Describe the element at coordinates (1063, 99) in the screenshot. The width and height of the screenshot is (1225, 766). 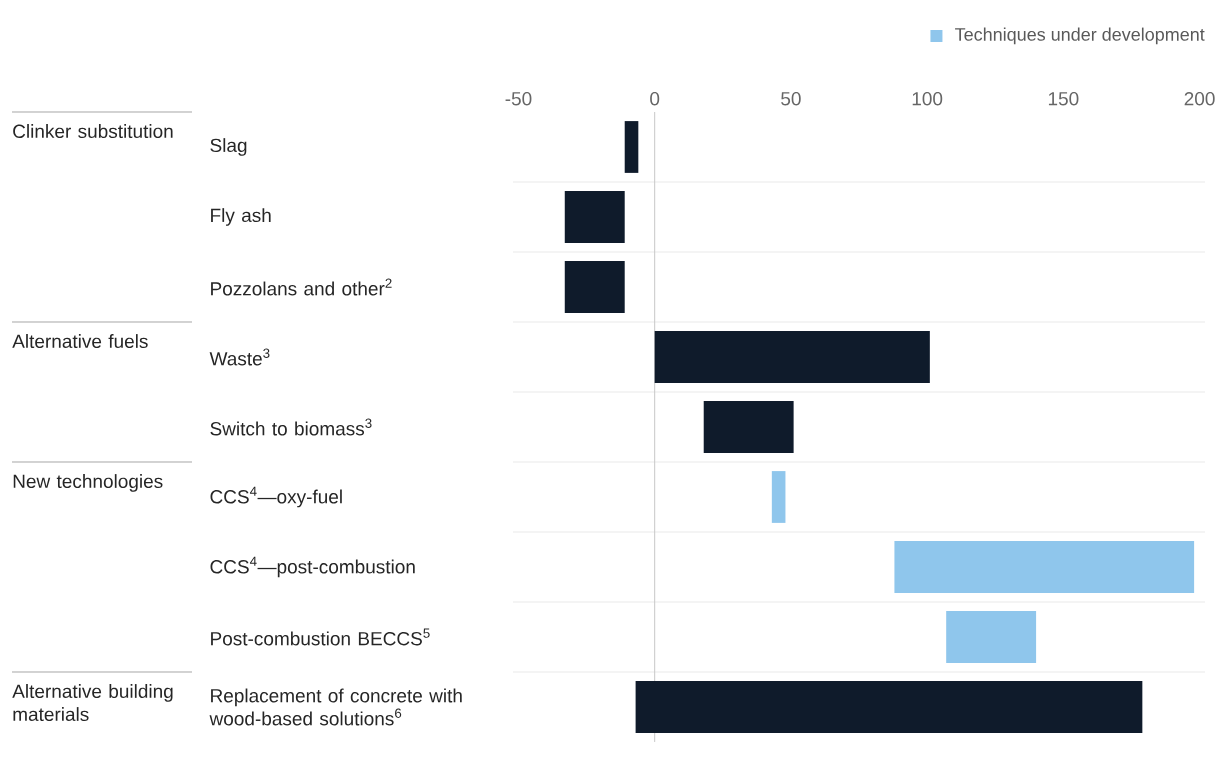
I see `x-tick-label: 150` at that location.